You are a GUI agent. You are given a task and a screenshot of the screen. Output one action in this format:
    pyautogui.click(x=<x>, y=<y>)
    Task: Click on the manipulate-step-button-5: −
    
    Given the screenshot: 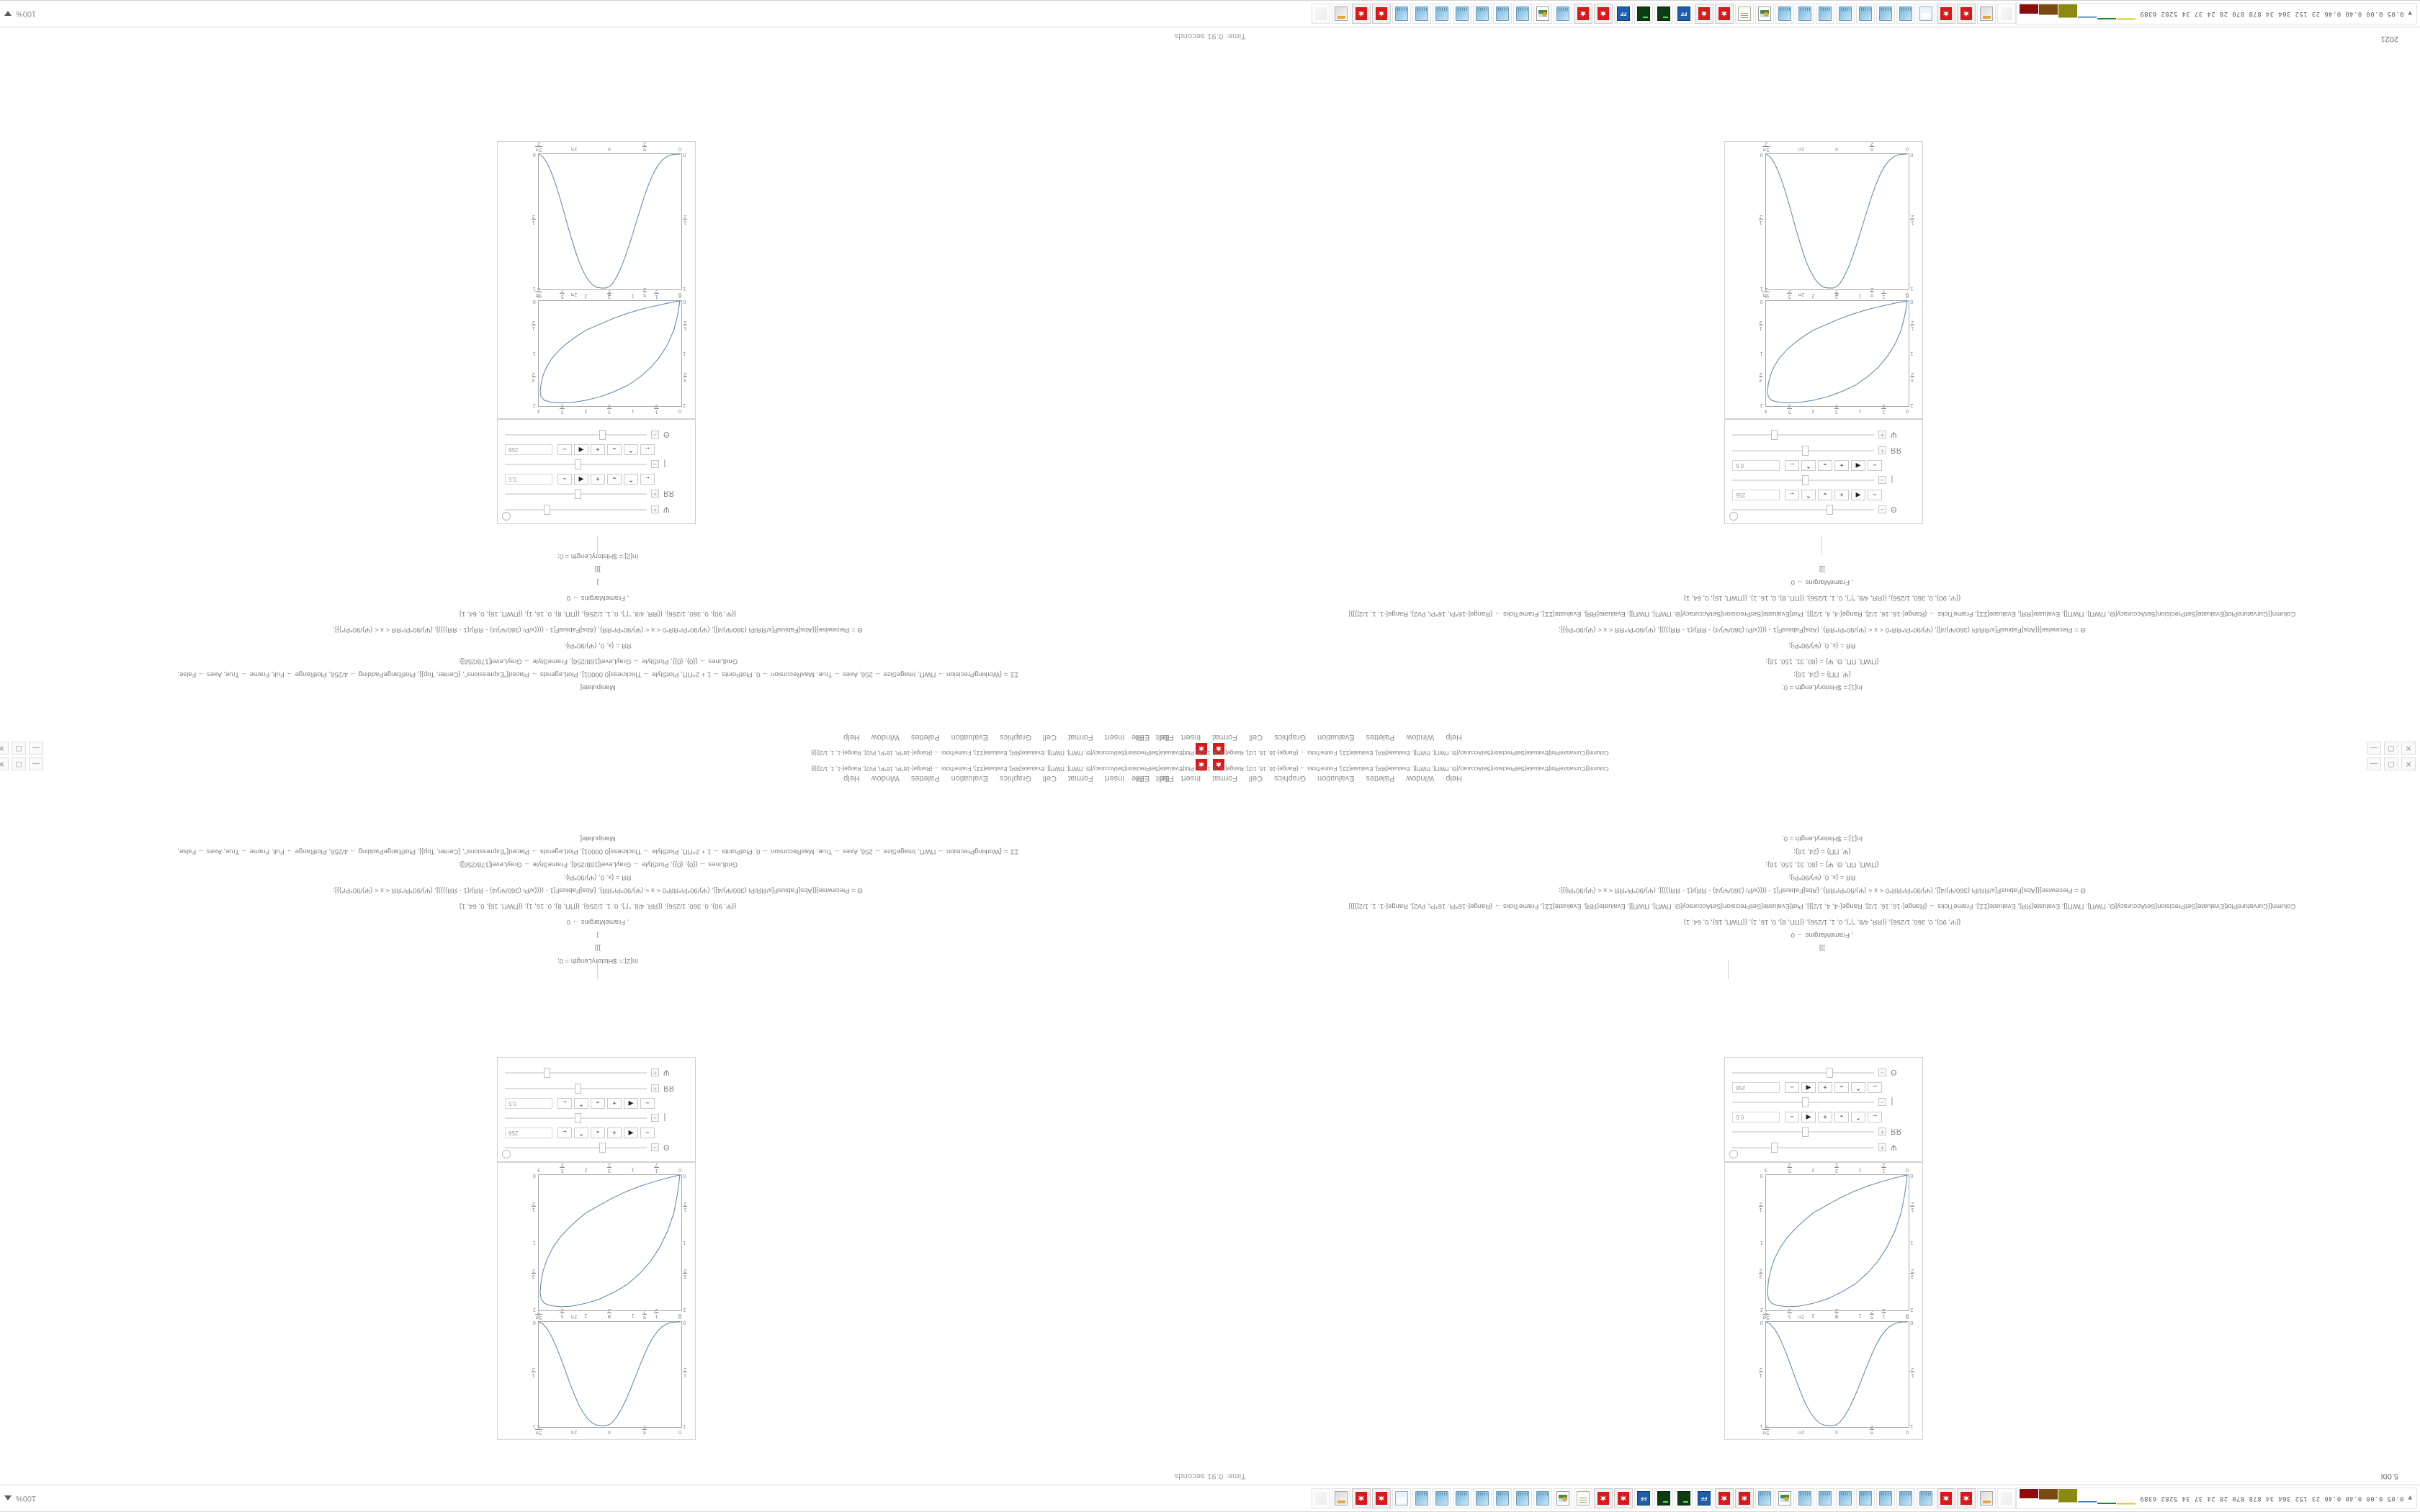 What is the action you would take?
    pyautogui.click(x=1792, y=1117)
    